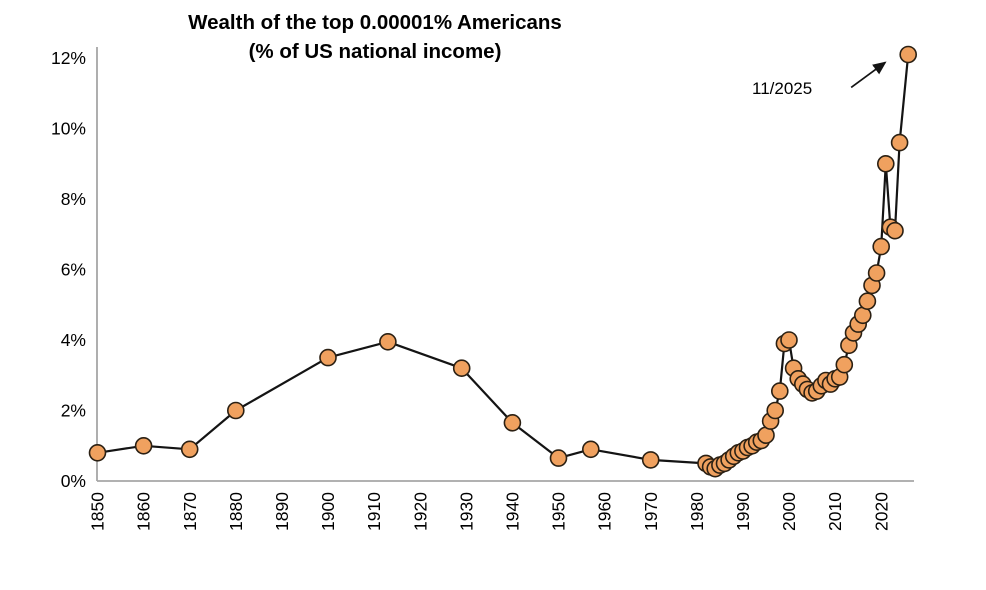 The image size is (986, 590). I want to click on chart-title-line2: (% of US national income), so click(375, 51).